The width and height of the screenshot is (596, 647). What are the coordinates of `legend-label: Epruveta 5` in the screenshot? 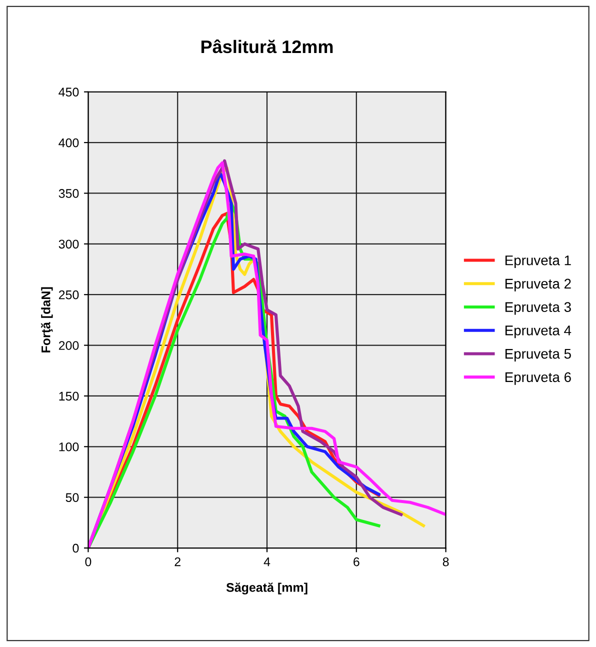 It's located at (538, 355).